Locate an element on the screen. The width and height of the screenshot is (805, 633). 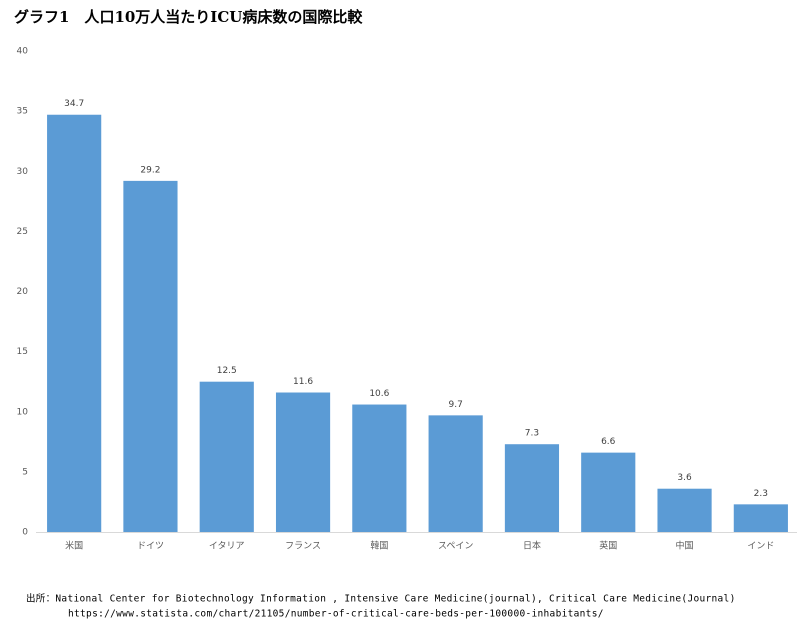
x-tick-label: インド is located at coordinates (760, 547).